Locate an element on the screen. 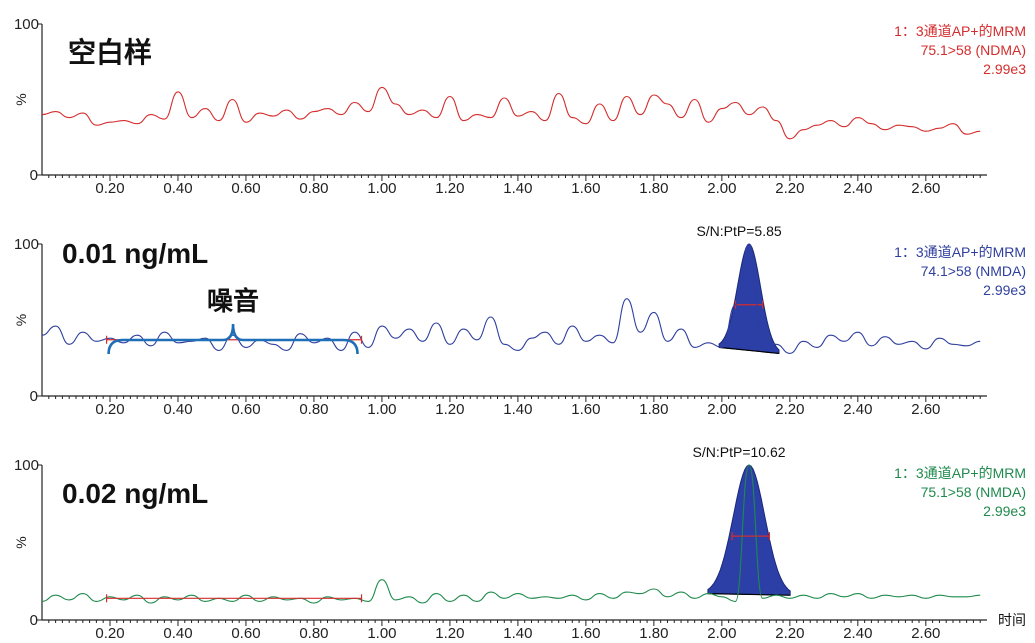 Image resolution: width=1035 pixels, height=643 pixels. panel-title: 空白样 is located at coordinates (110, 52).